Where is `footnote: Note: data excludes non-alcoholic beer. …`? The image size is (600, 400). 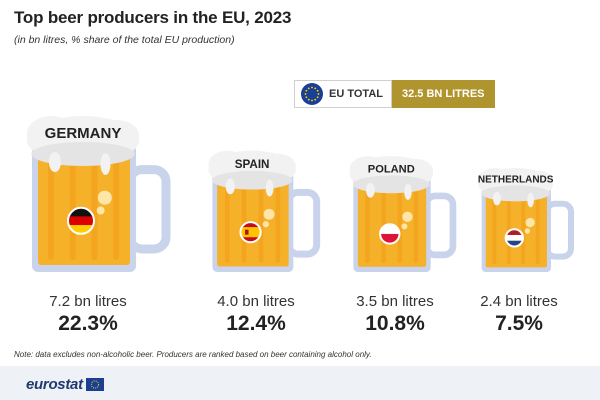
footnote: Note: data excludes non-alcoholic beer. … is located at coordinates (193, 354).